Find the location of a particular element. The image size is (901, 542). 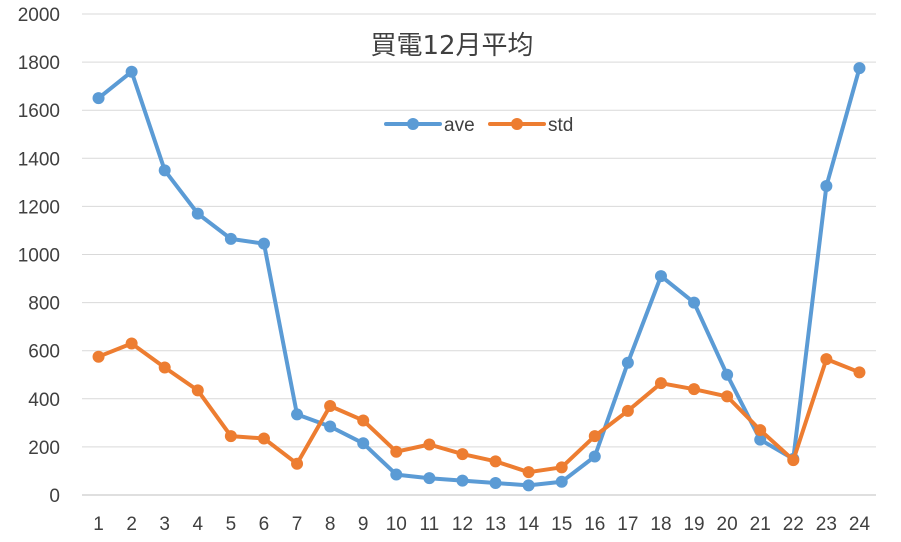

y-tick-label: 1000 is located at coordinates (39, 256).